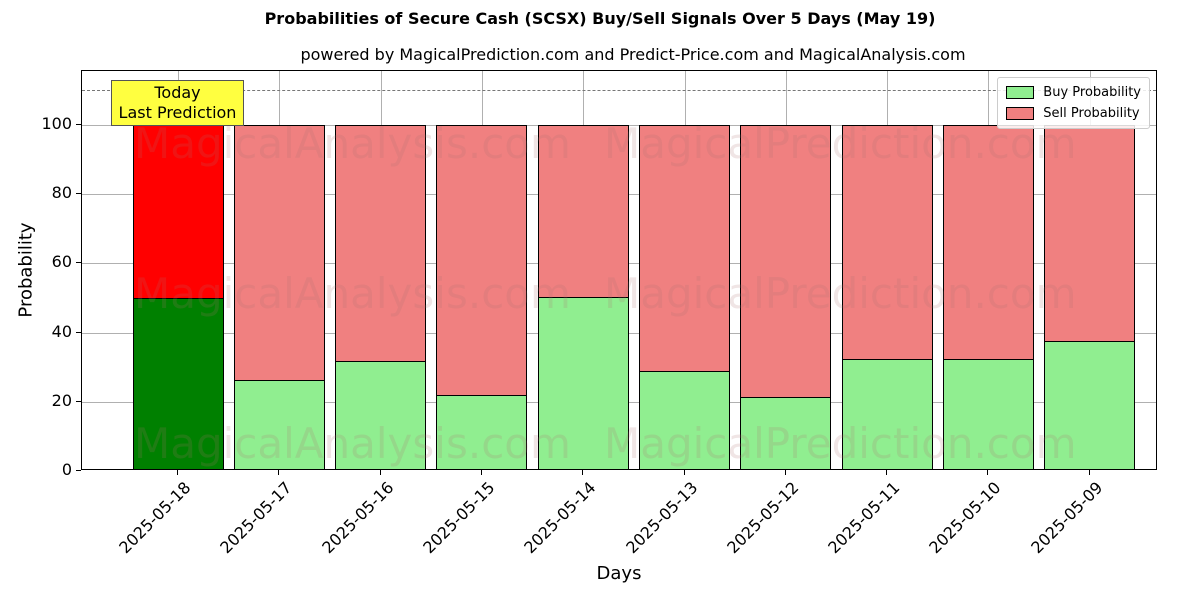 This screenshot has height=600, width=1200. What do you see at coordinates (177, 92) in the screenshot?
I see `annotation-line-today: Today` at bounding box center [177, 92].